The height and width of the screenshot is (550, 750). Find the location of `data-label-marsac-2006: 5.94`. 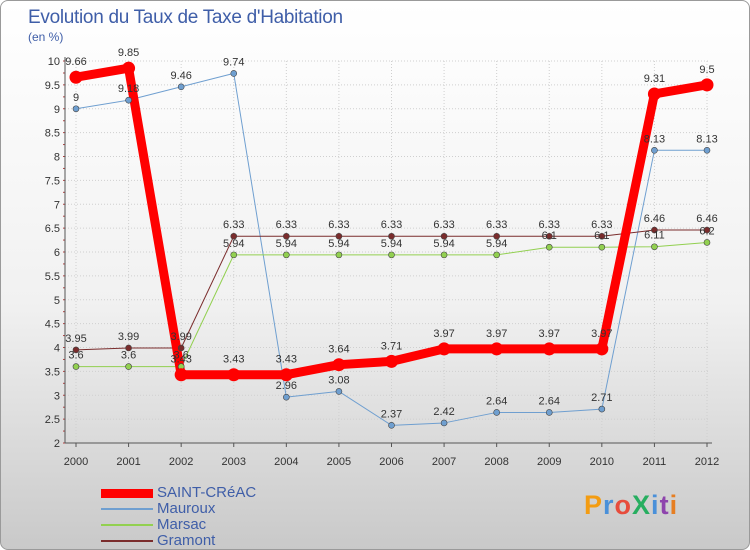

data-label-marsac-2006: 5.94 is located at coordinates (391, 244).